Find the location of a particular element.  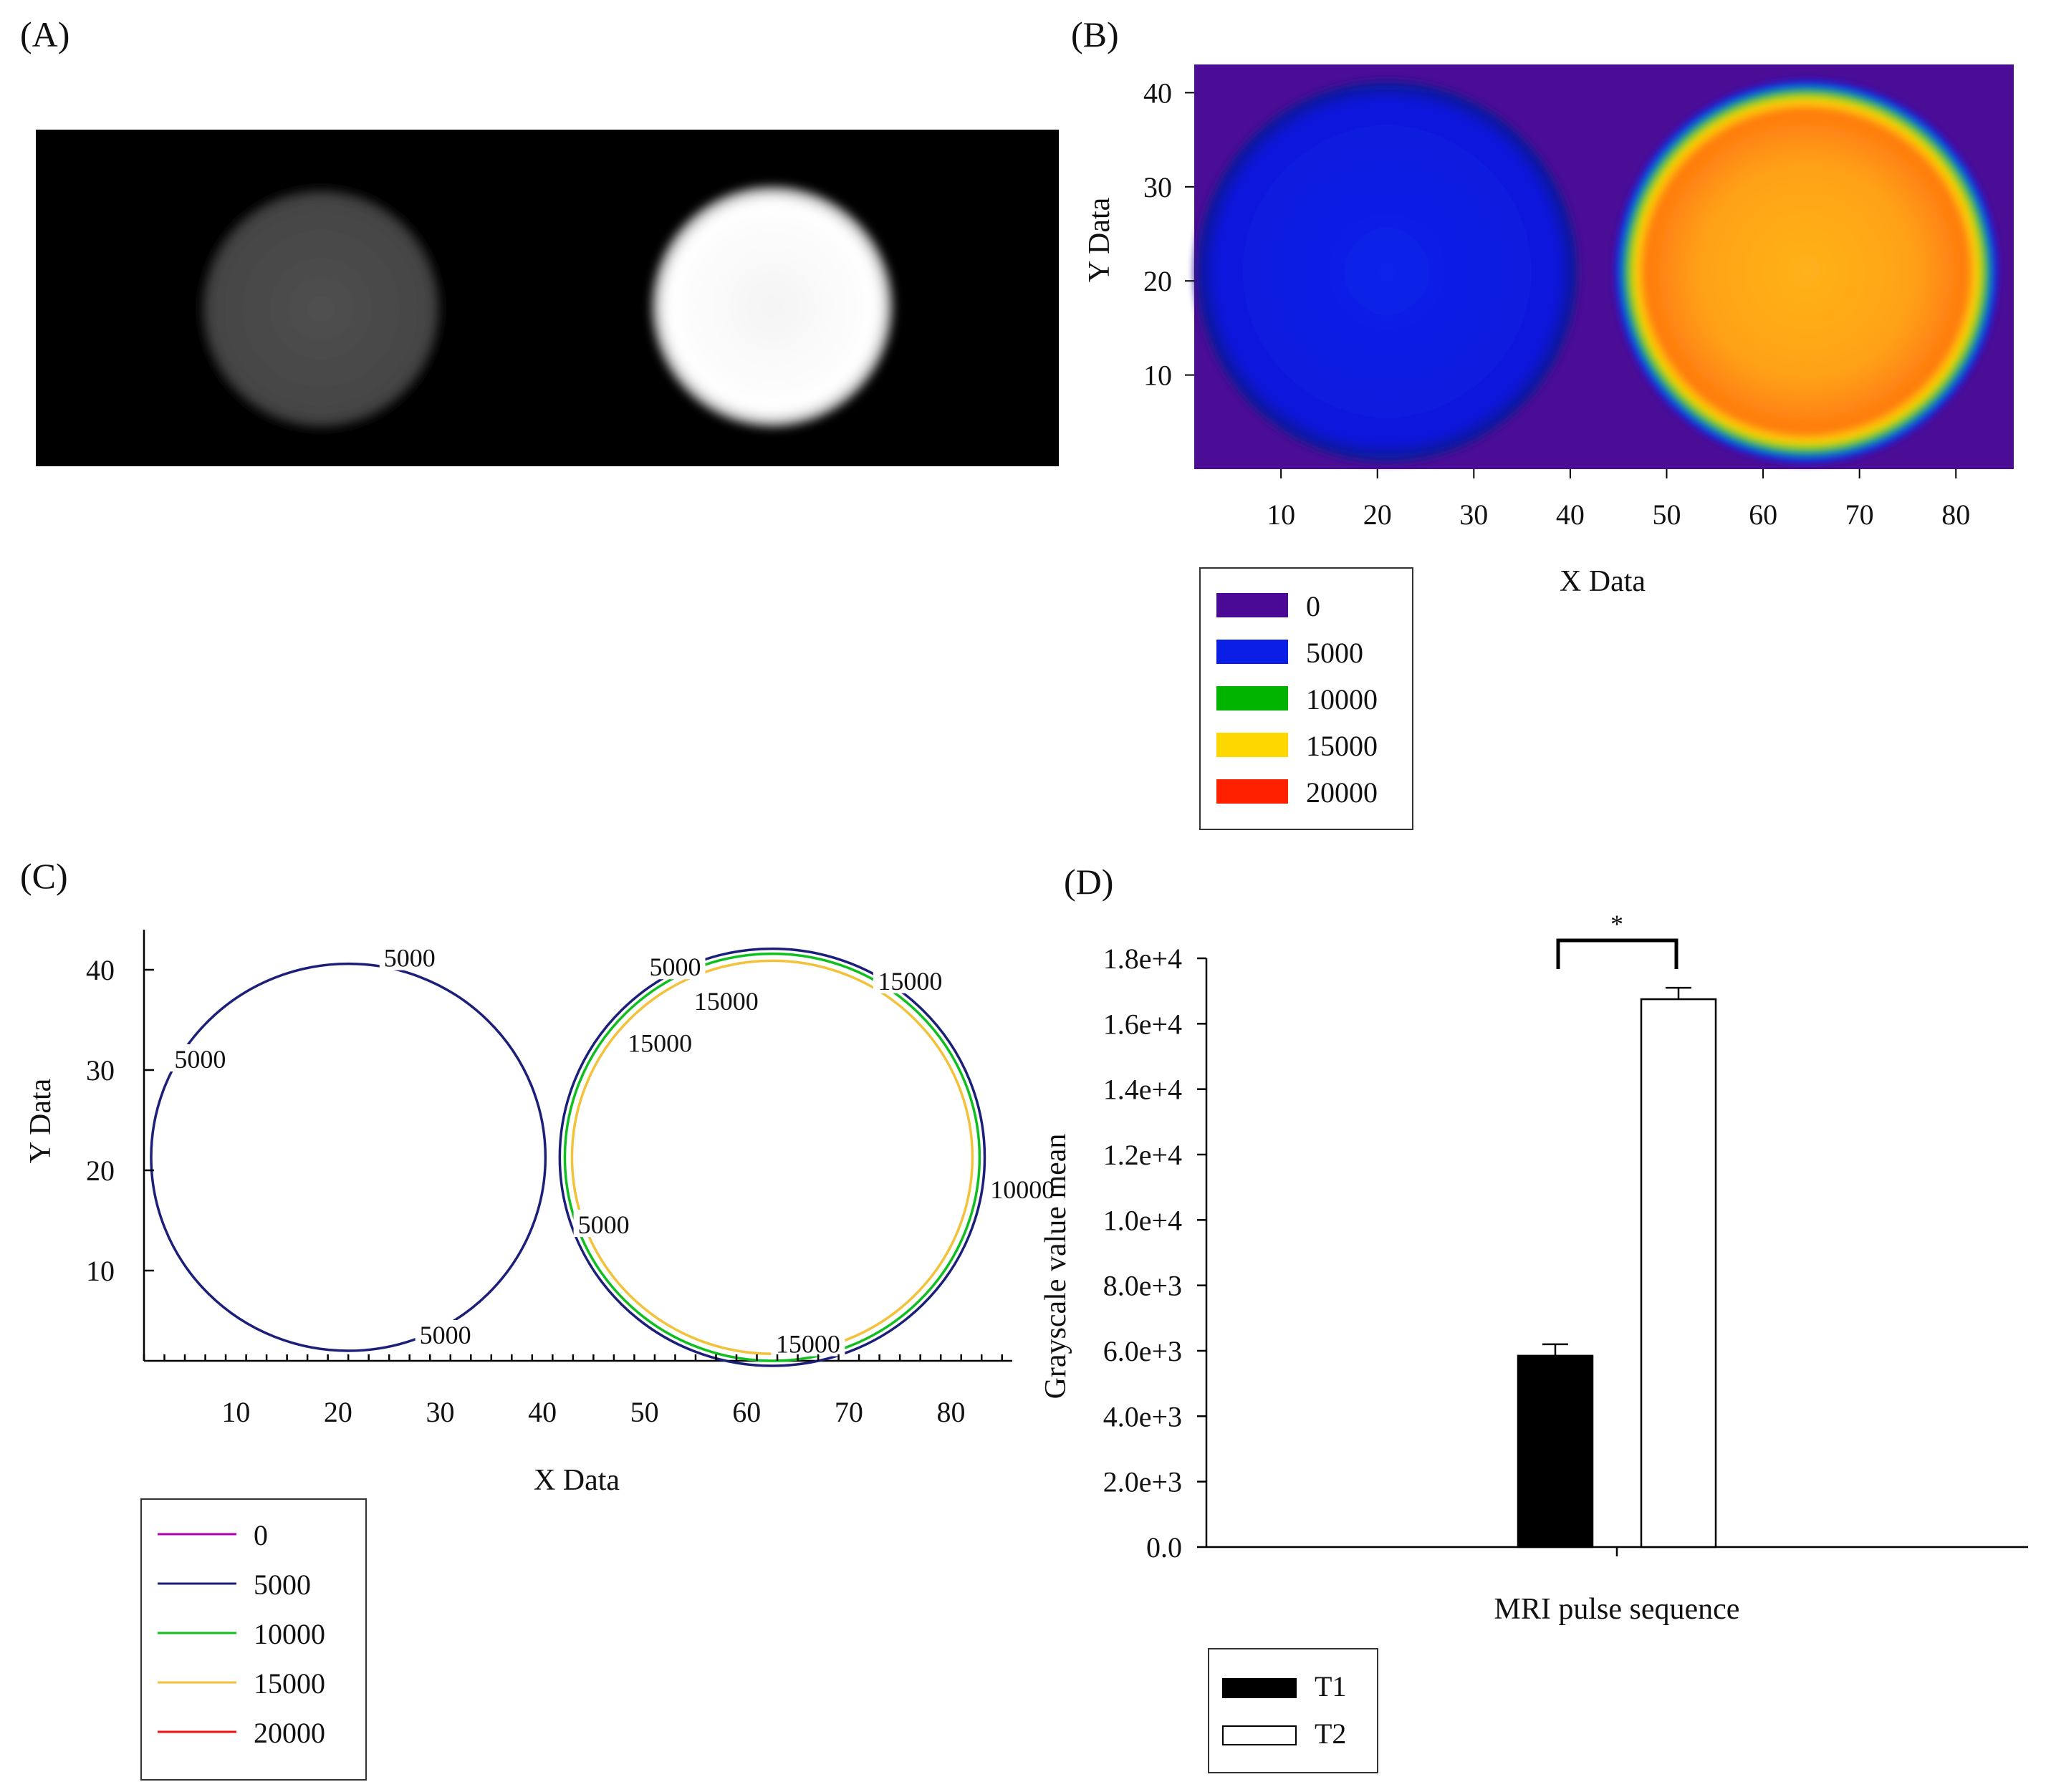

t2-phantom is located at coordinates (773, 306).